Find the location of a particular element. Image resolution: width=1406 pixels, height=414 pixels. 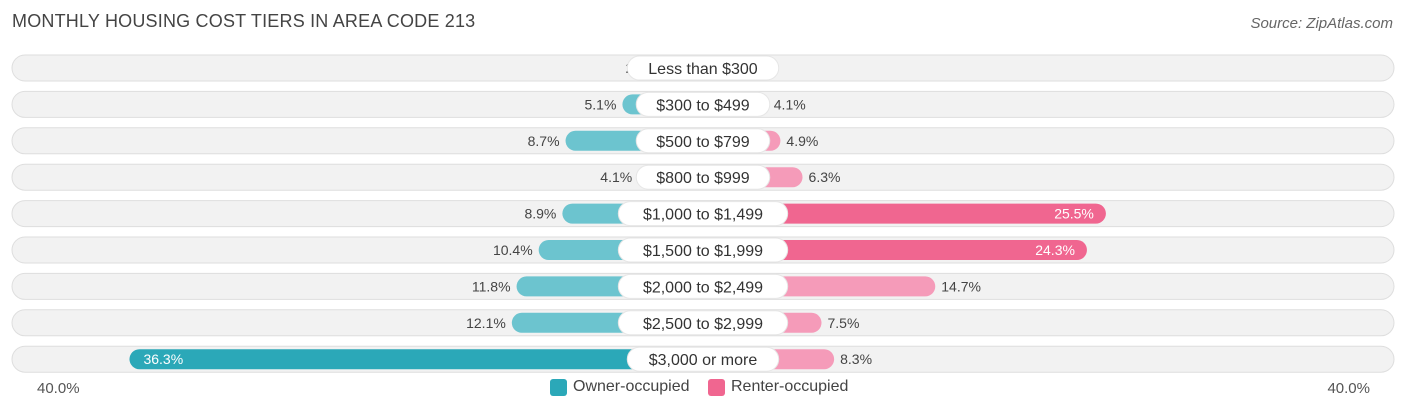

owner-value-label: 12.1% is located at coordinates (486, 323).